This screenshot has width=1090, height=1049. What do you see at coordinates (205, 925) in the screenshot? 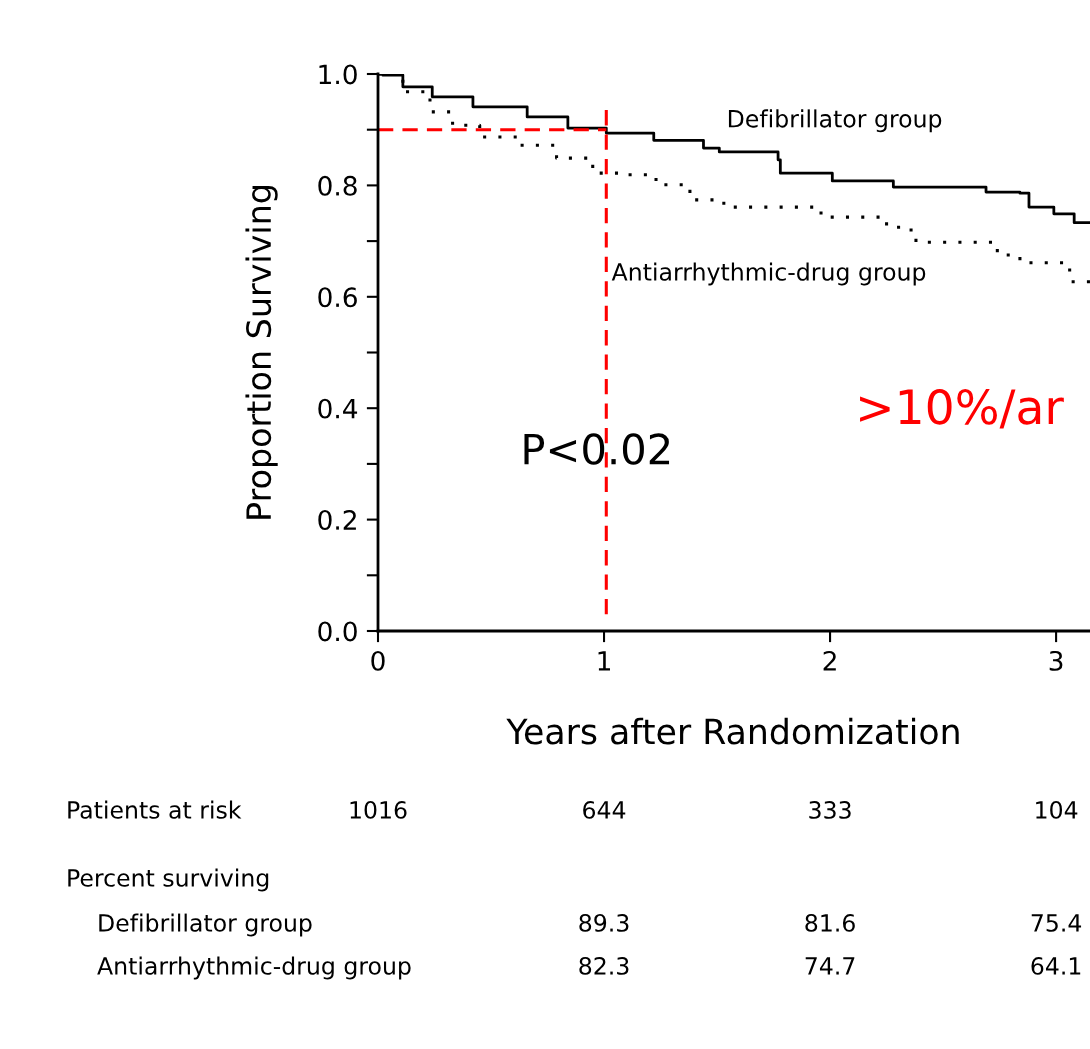
I see `text: Defibrillator group` at bounding box center [205, 925].